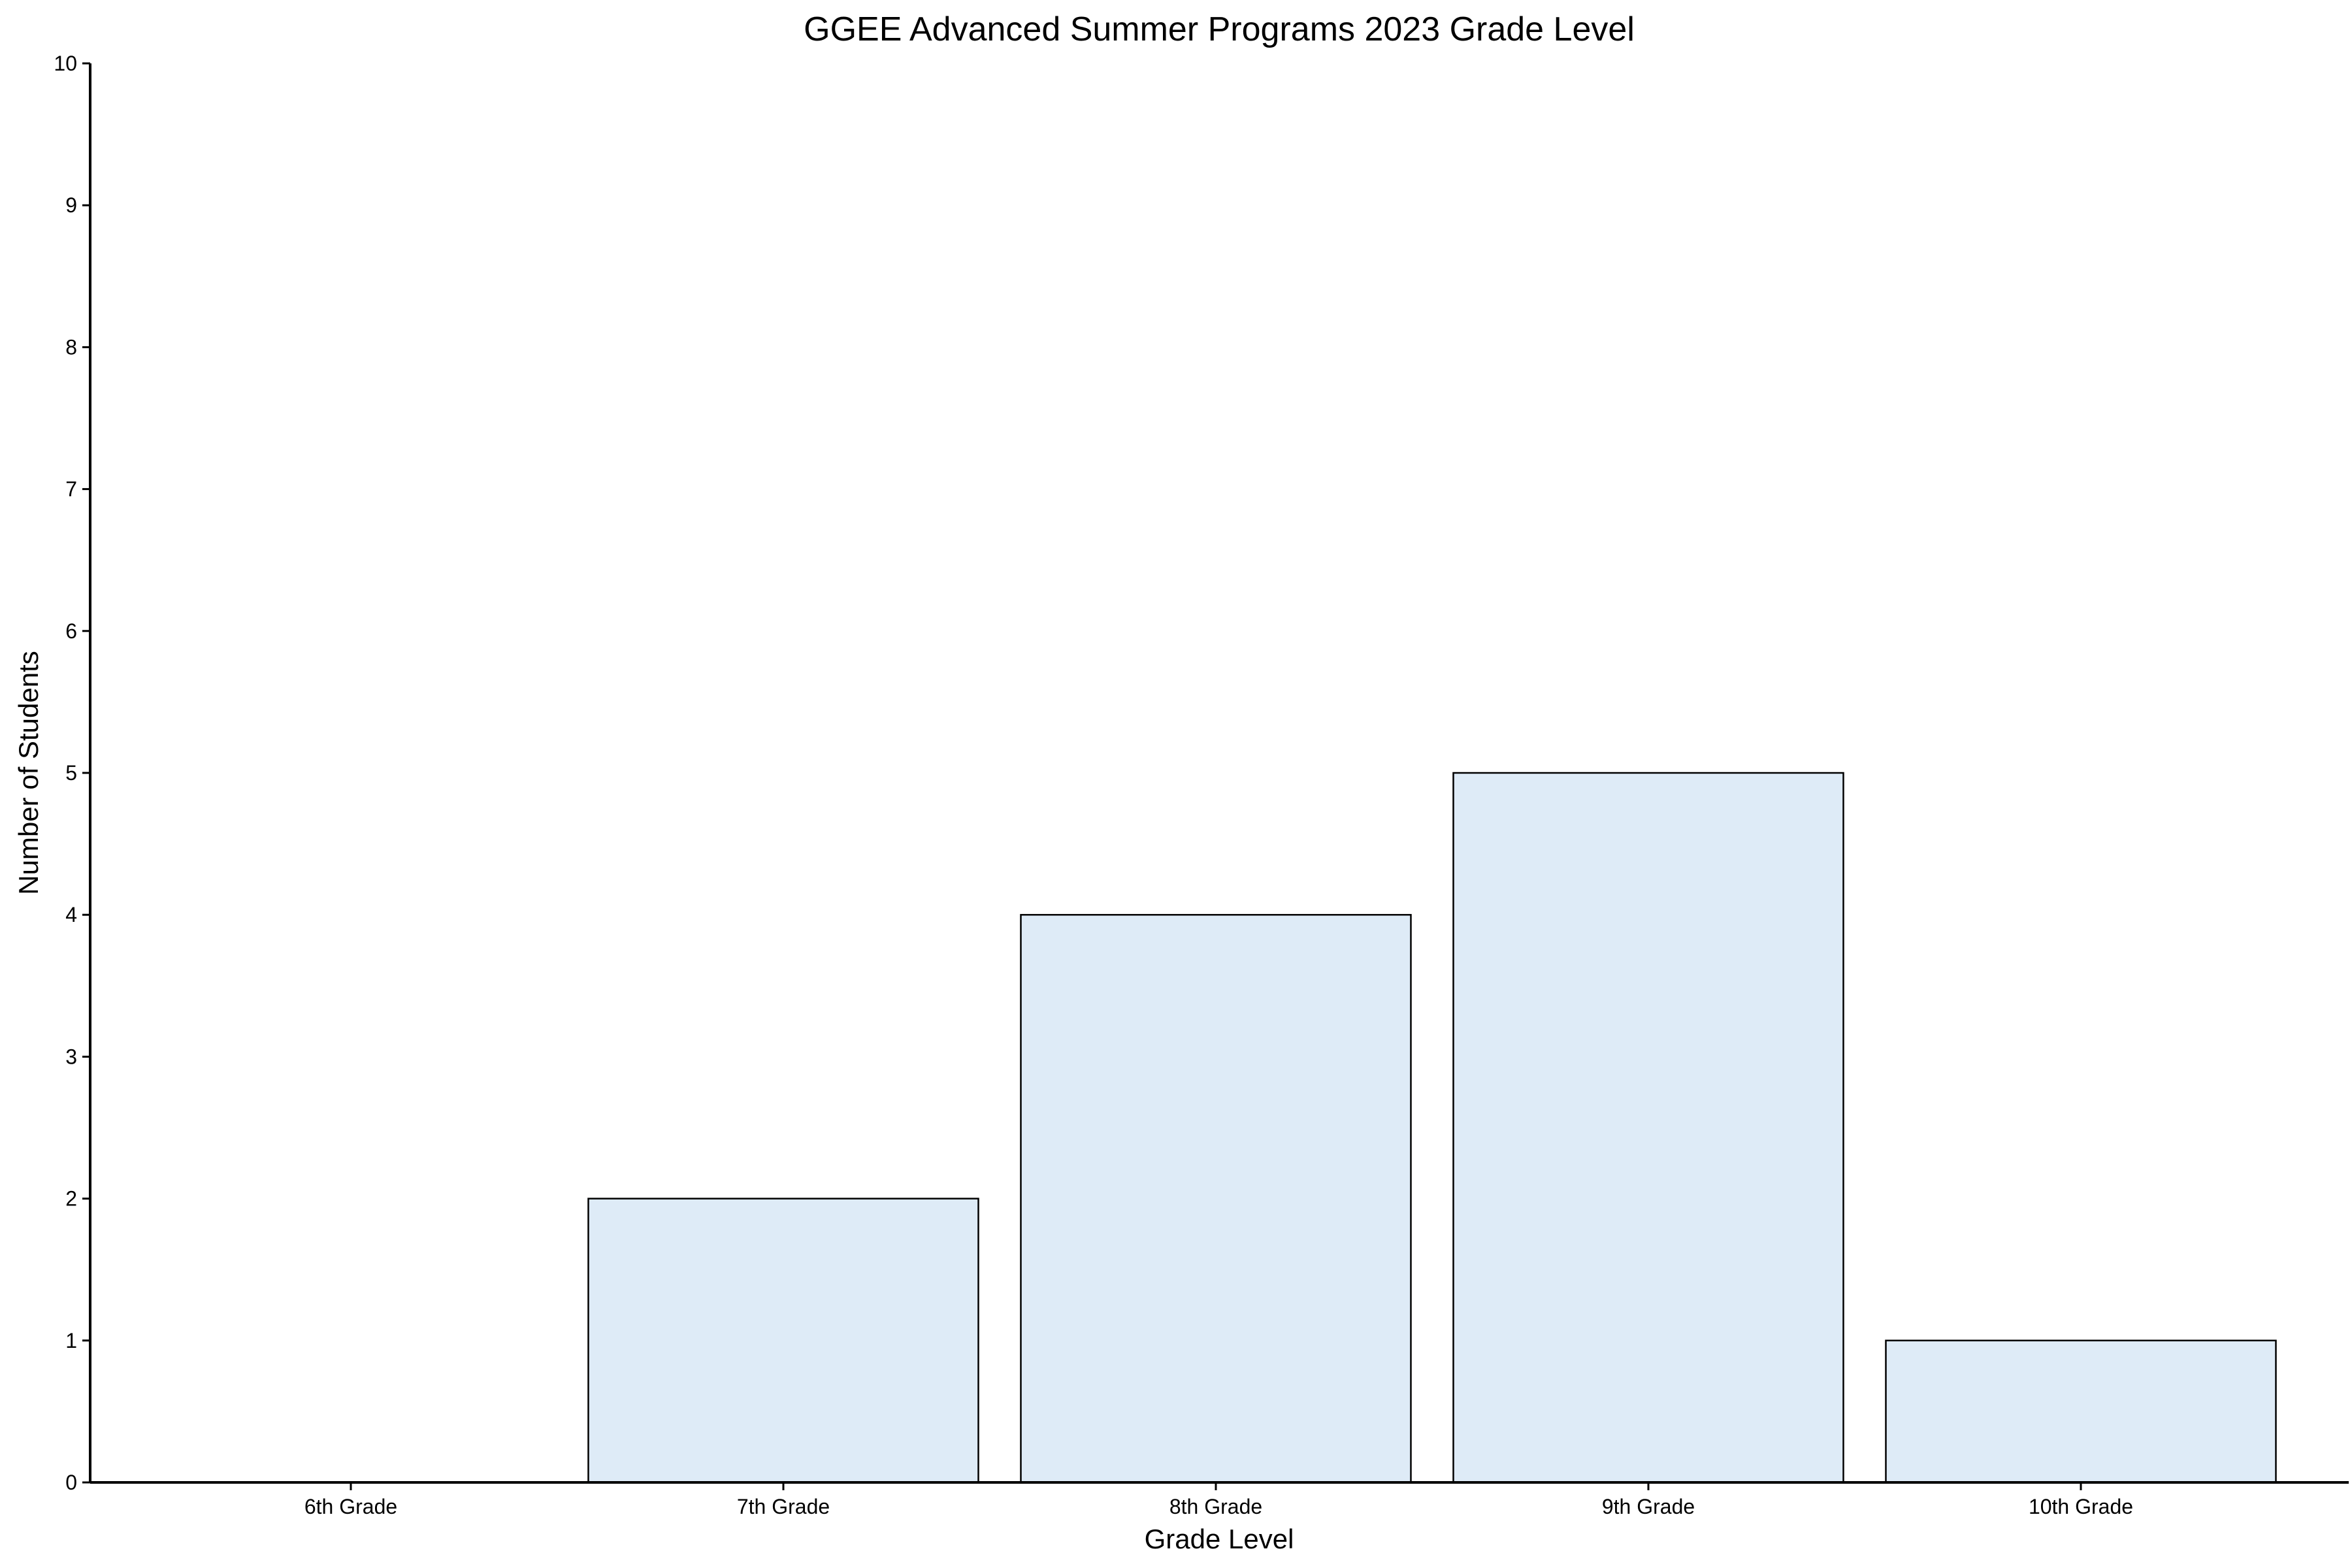  I want to click on y-tick-label: 8, so click(71, 347).